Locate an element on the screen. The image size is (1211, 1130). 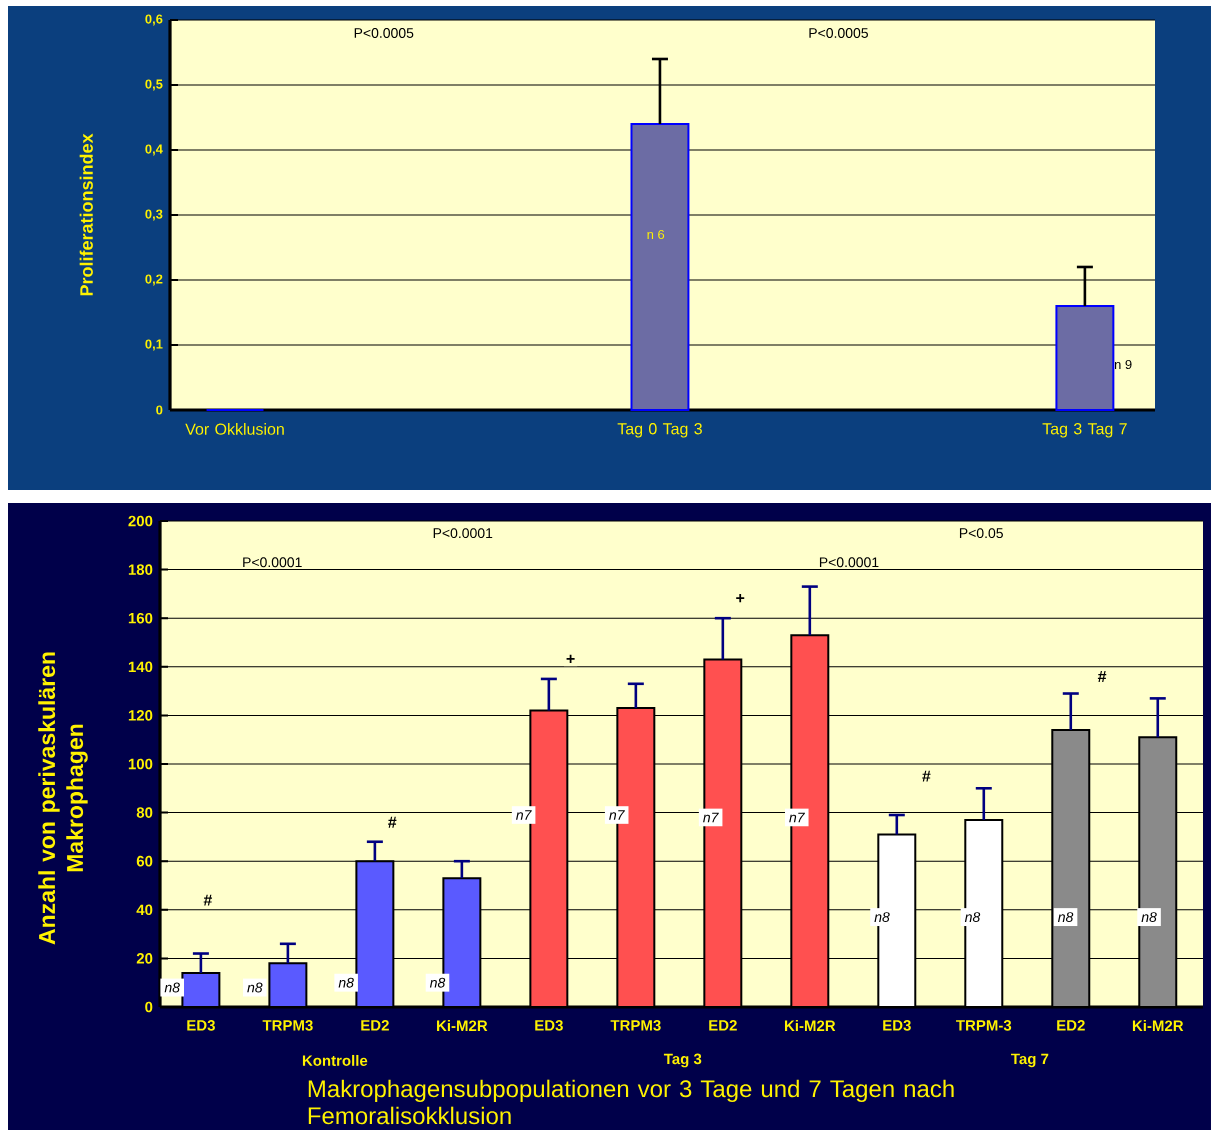
x-tick-label: Tag 0 Tag 3 is located at coordinates (659, 430).